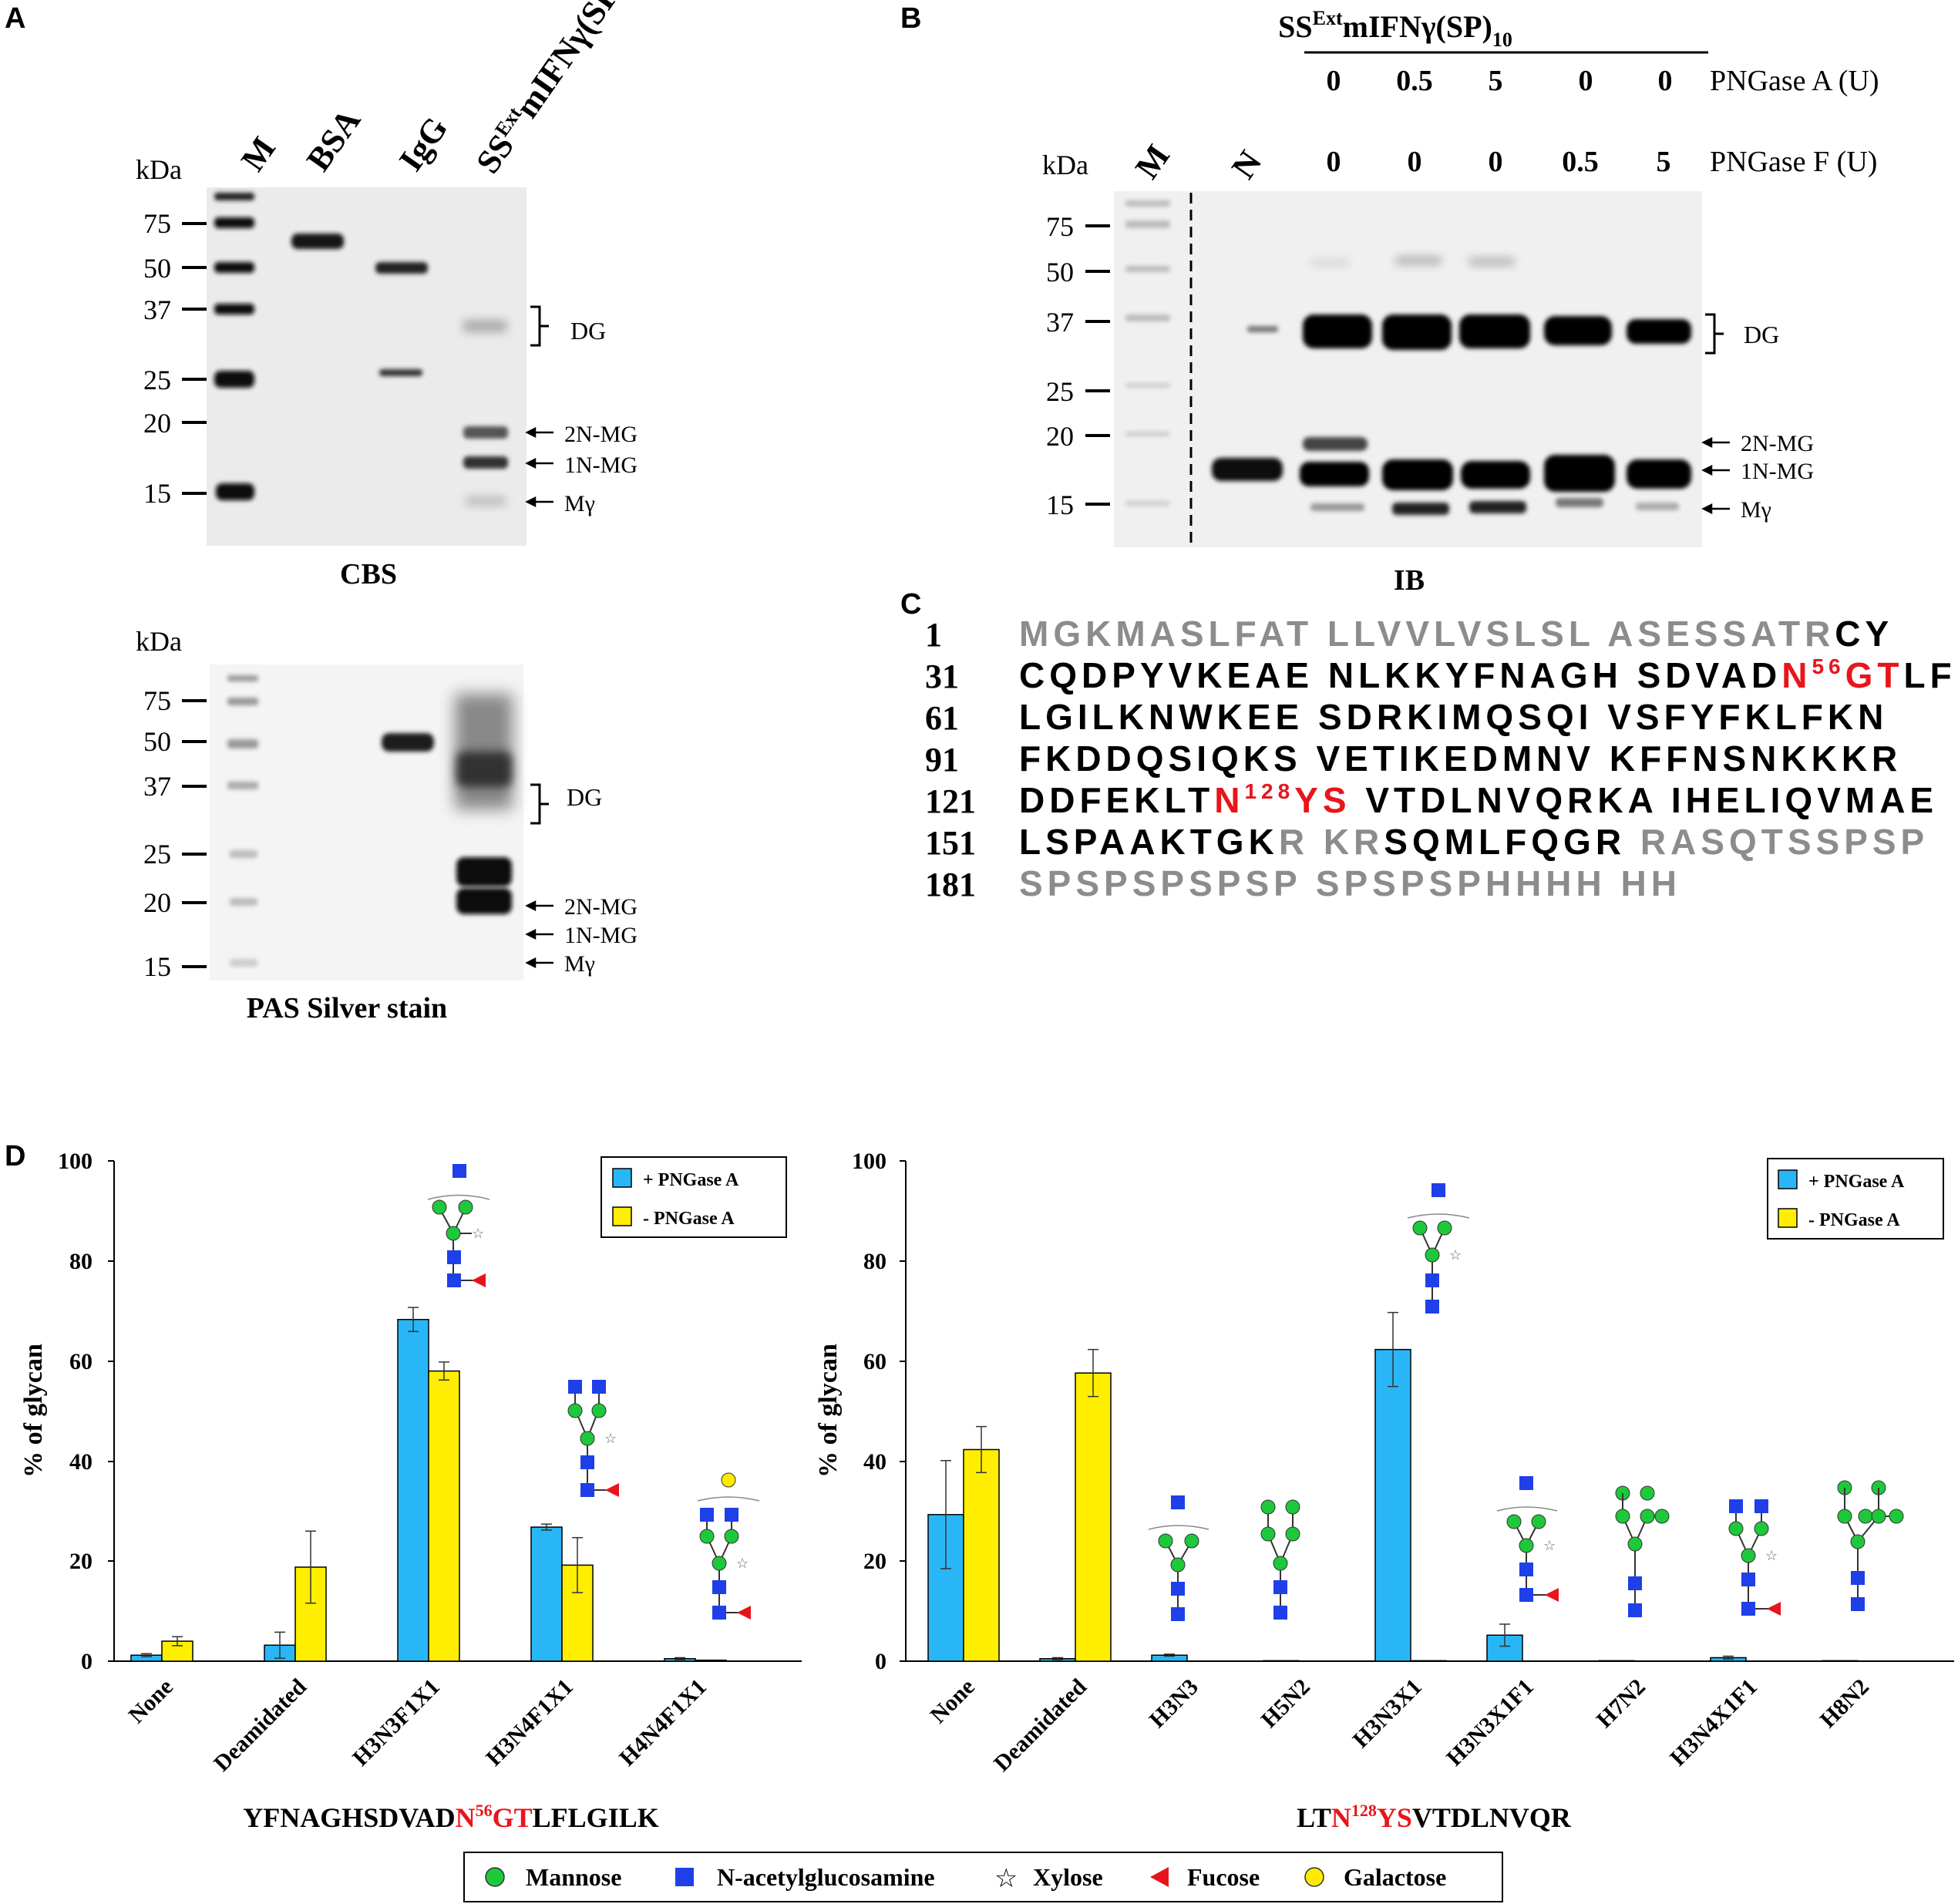 The height and width of the screenshot is (1904, 1958). Describe the element at coordinates (195, 358) in the screenshot. I see `cbs-ladder-ticks` at that location.